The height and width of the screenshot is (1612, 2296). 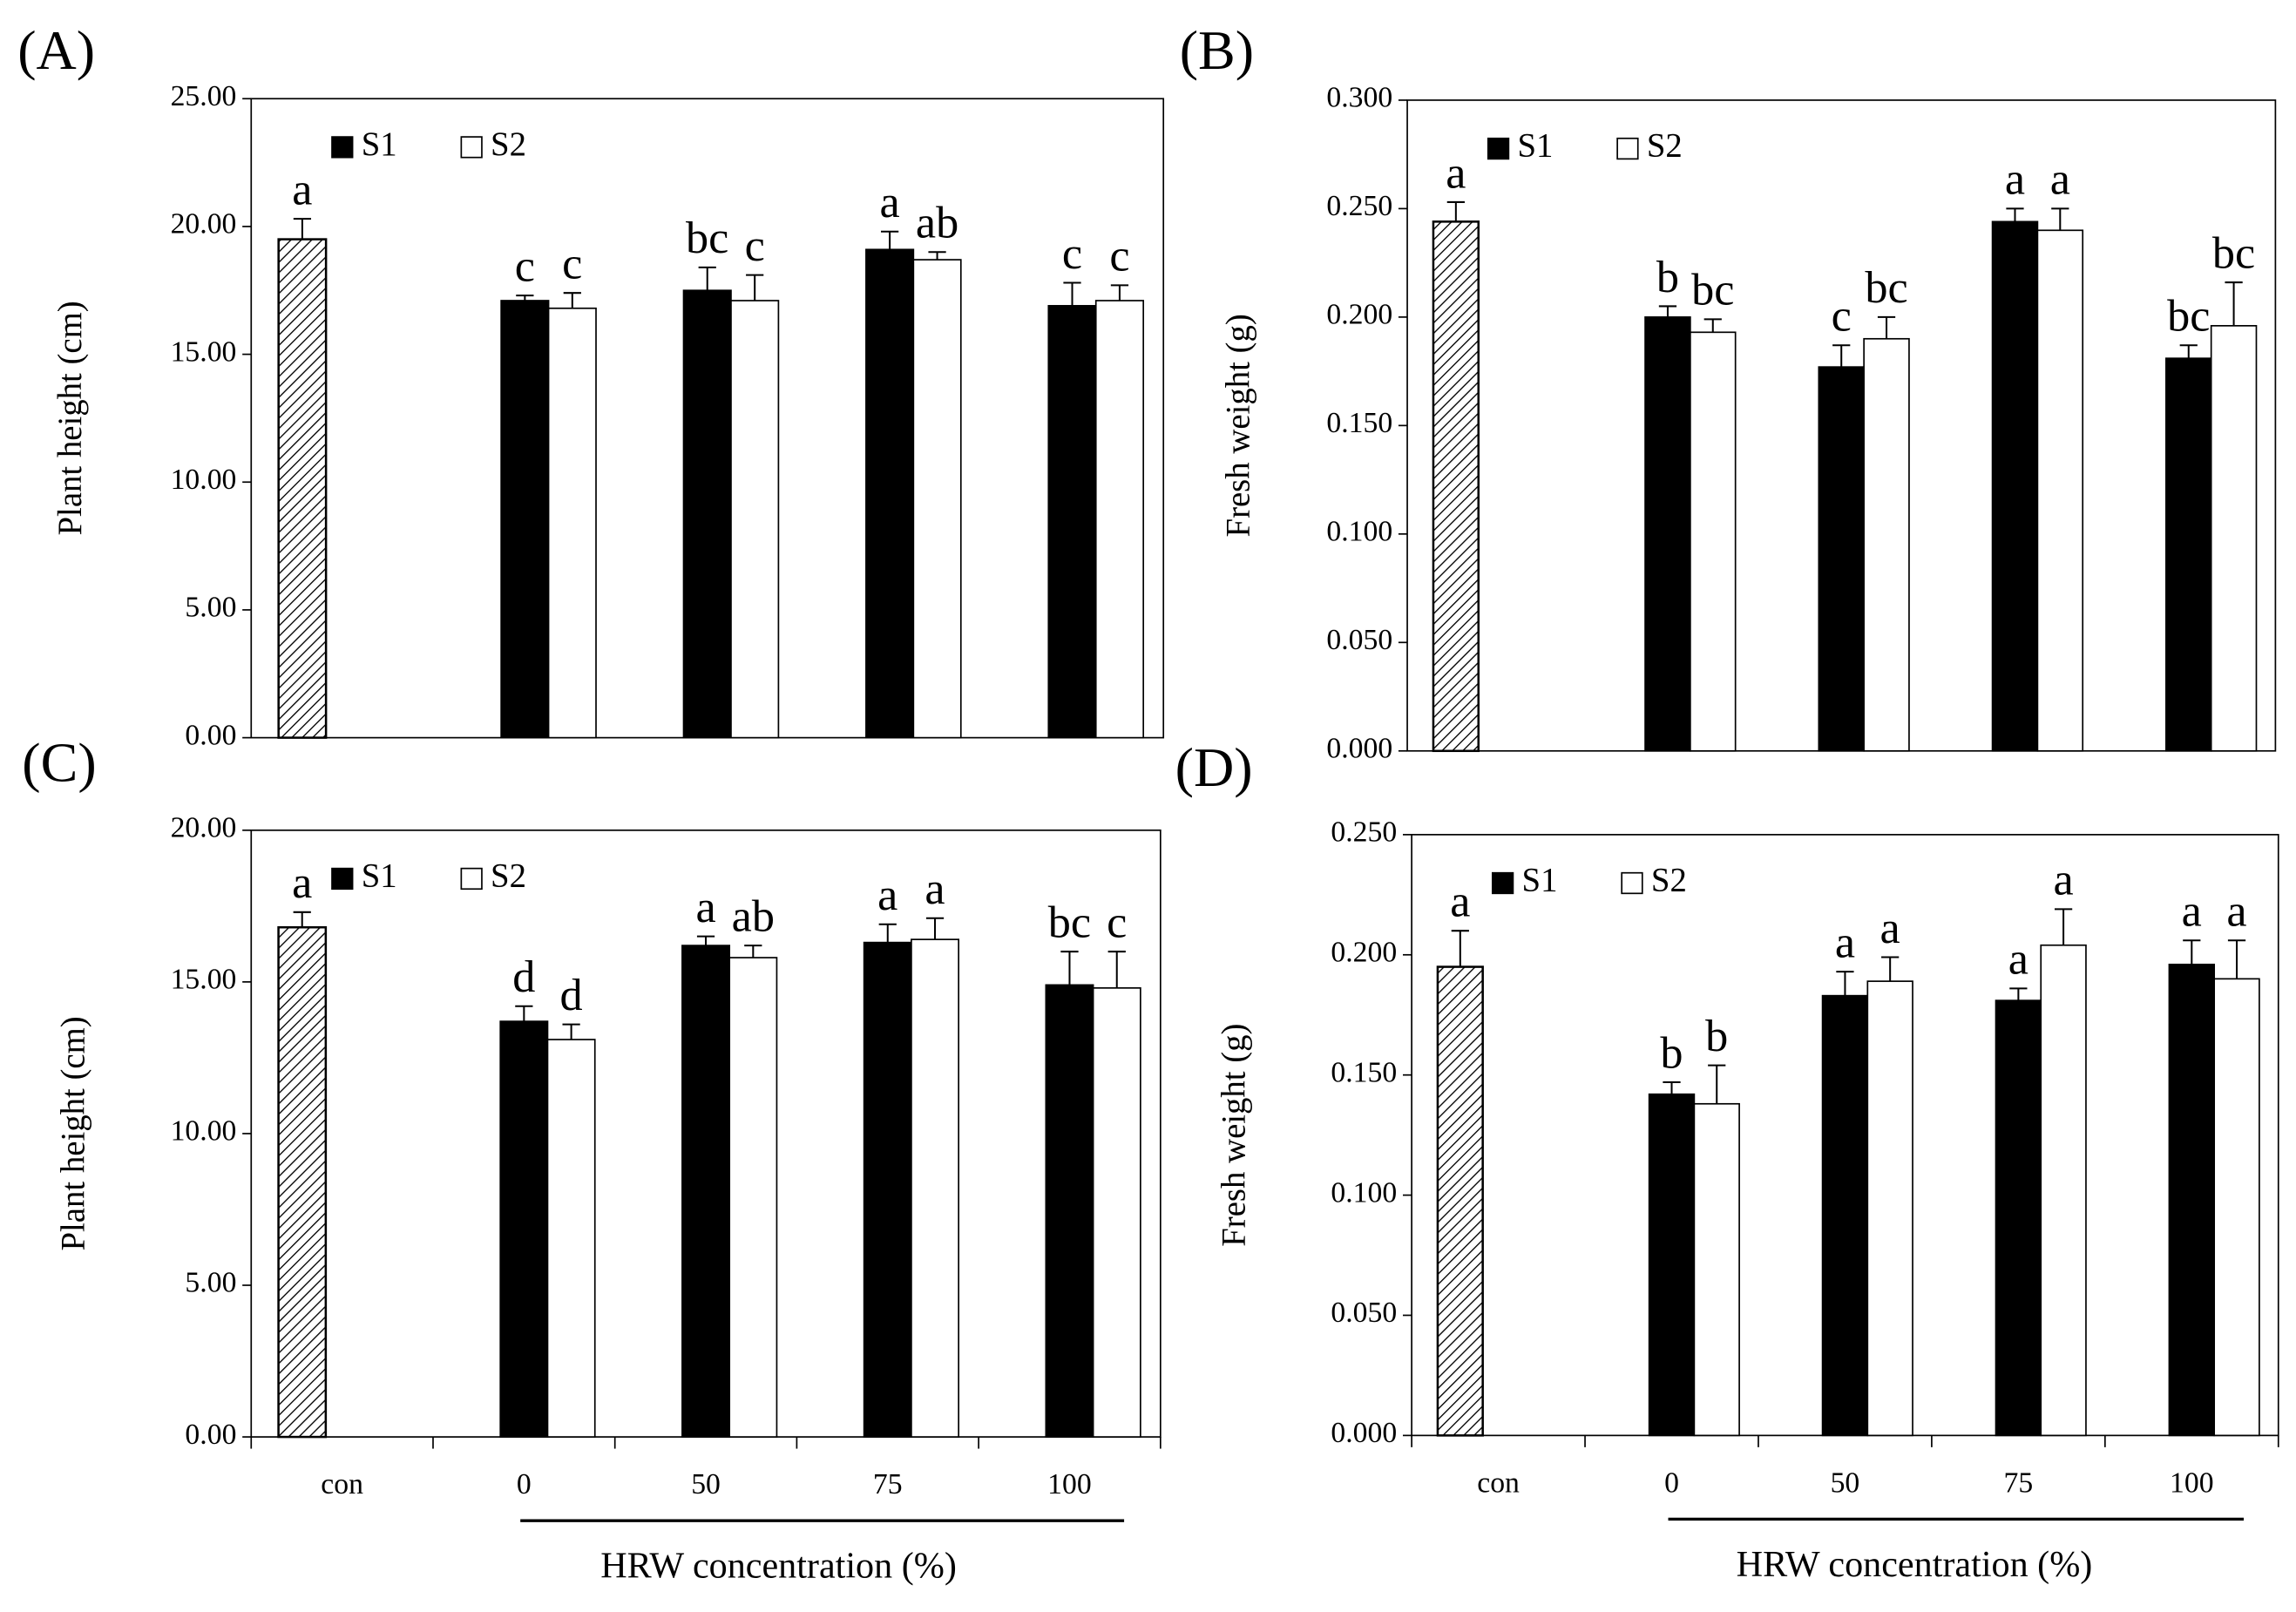 I want to click on panel-label: (A), so click(x=56, y=50).